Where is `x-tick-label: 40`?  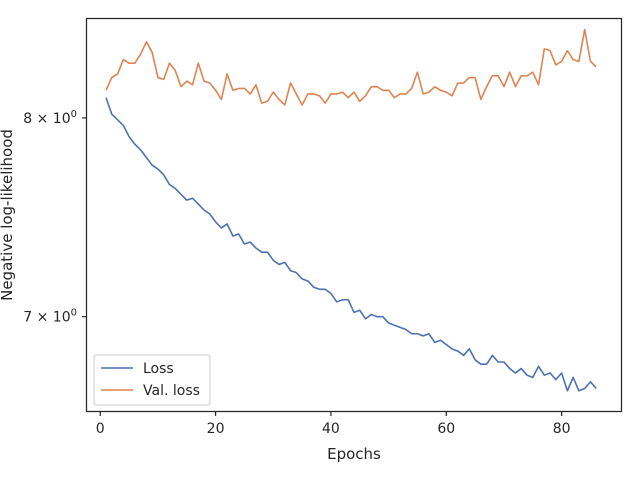
x-tick-label: 40 is located at coordinates (331, 429).